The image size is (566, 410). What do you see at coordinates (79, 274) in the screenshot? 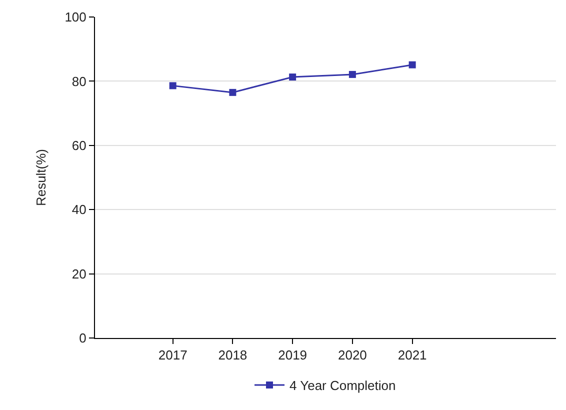
I see `y-tick-label: 20` at bounding box center [79, 274].